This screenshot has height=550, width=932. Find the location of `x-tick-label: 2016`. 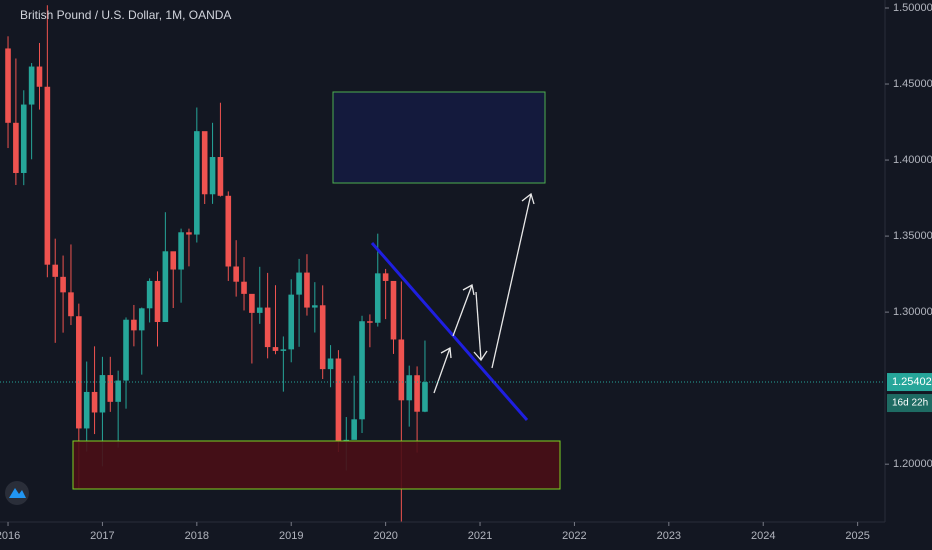

x-tick-label: 2016 is located at coordinates (10, 536).